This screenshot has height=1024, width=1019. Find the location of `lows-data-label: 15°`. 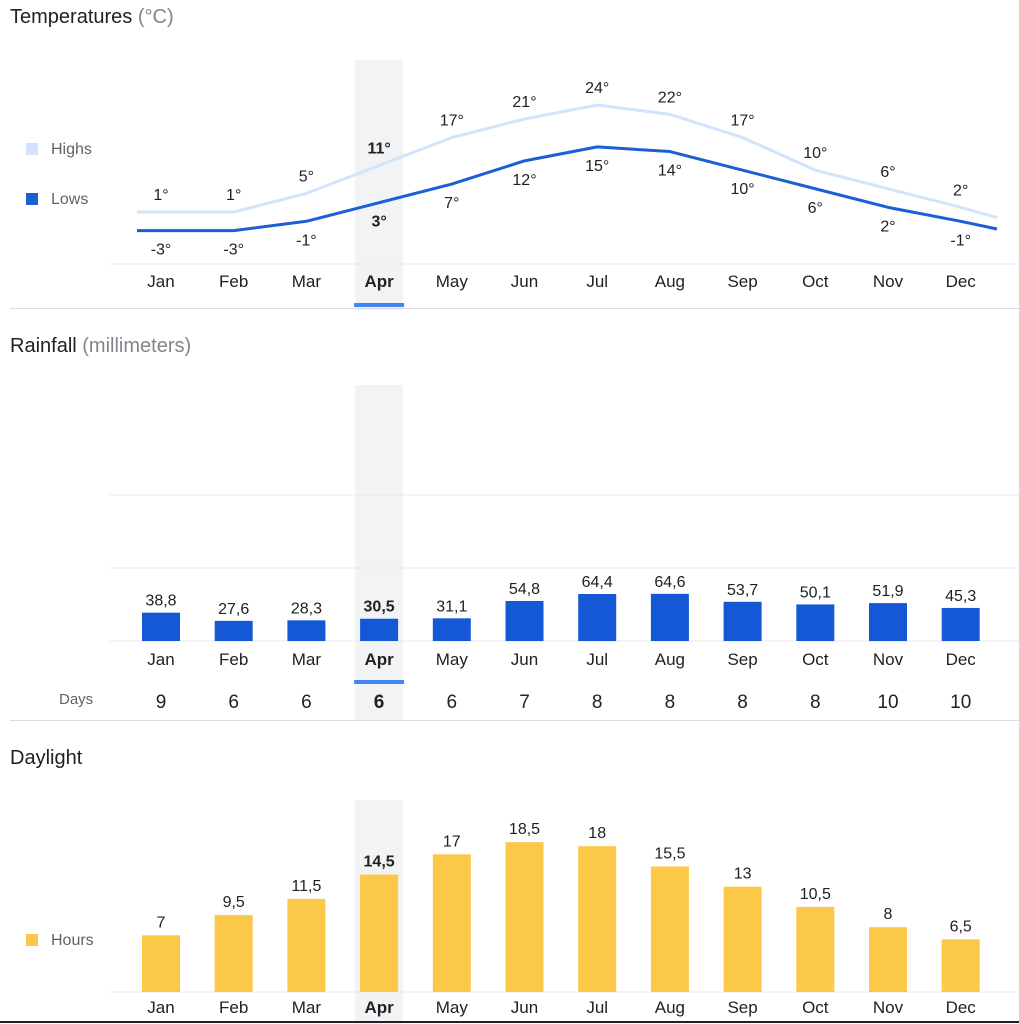

lows-data-label: 15° is located at coordinates (597, 166).